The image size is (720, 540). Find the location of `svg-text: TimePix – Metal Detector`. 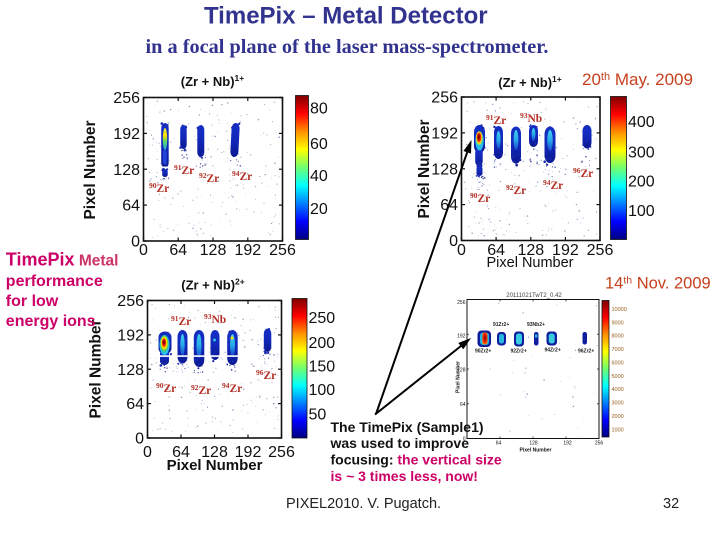

svg-text: TimePix – Metal Detector is located at coordinates (346, 16).